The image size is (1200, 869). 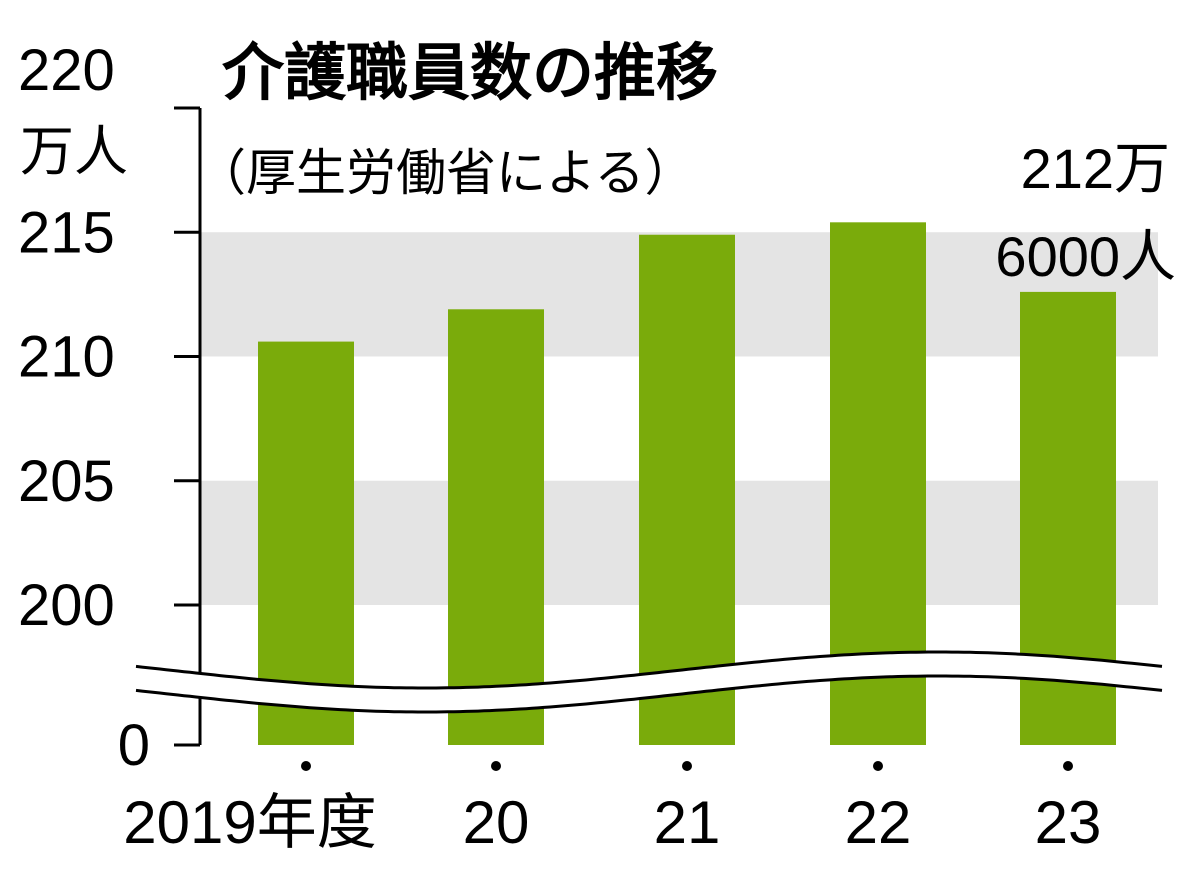 I want to click on x-tick-label-2: 21, so click(x=687, y=822).